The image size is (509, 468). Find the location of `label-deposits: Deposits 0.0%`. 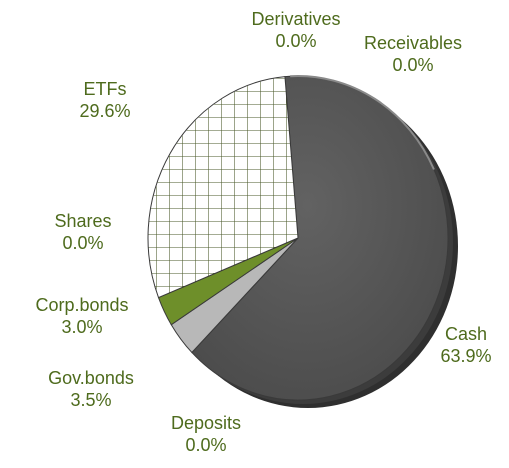

label-deposits: Deposits 0.0% is located at coordinates (206, 434).